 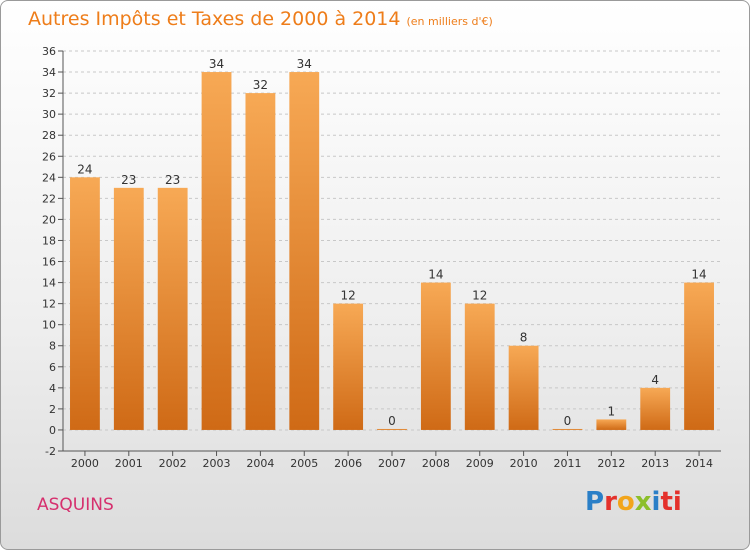 What do you see at coordinates (656, 502) in the screenshot?
I see `logo-letter: i` at bounding box center [656, 502].